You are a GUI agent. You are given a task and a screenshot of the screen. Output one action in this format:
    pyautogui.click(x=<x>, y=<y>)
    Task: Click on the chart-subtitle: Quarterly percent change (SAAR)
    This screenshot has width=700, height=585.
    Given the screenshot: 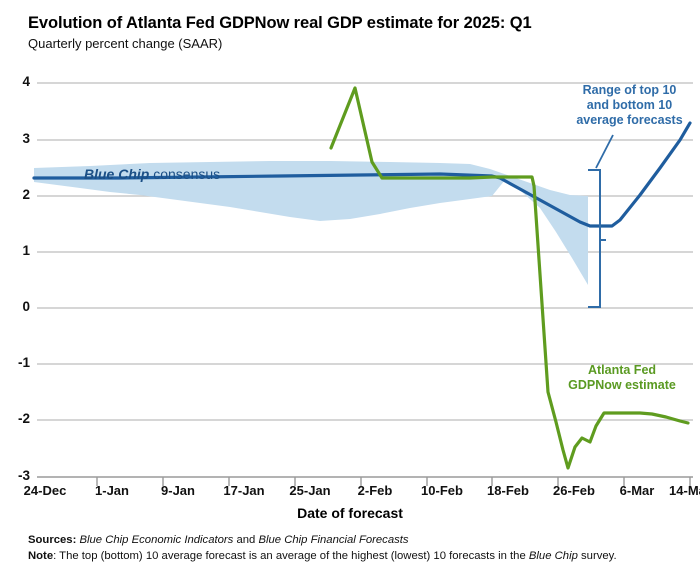 What is the action you would take?
    pyautogui.click(x=125, y=43)
    